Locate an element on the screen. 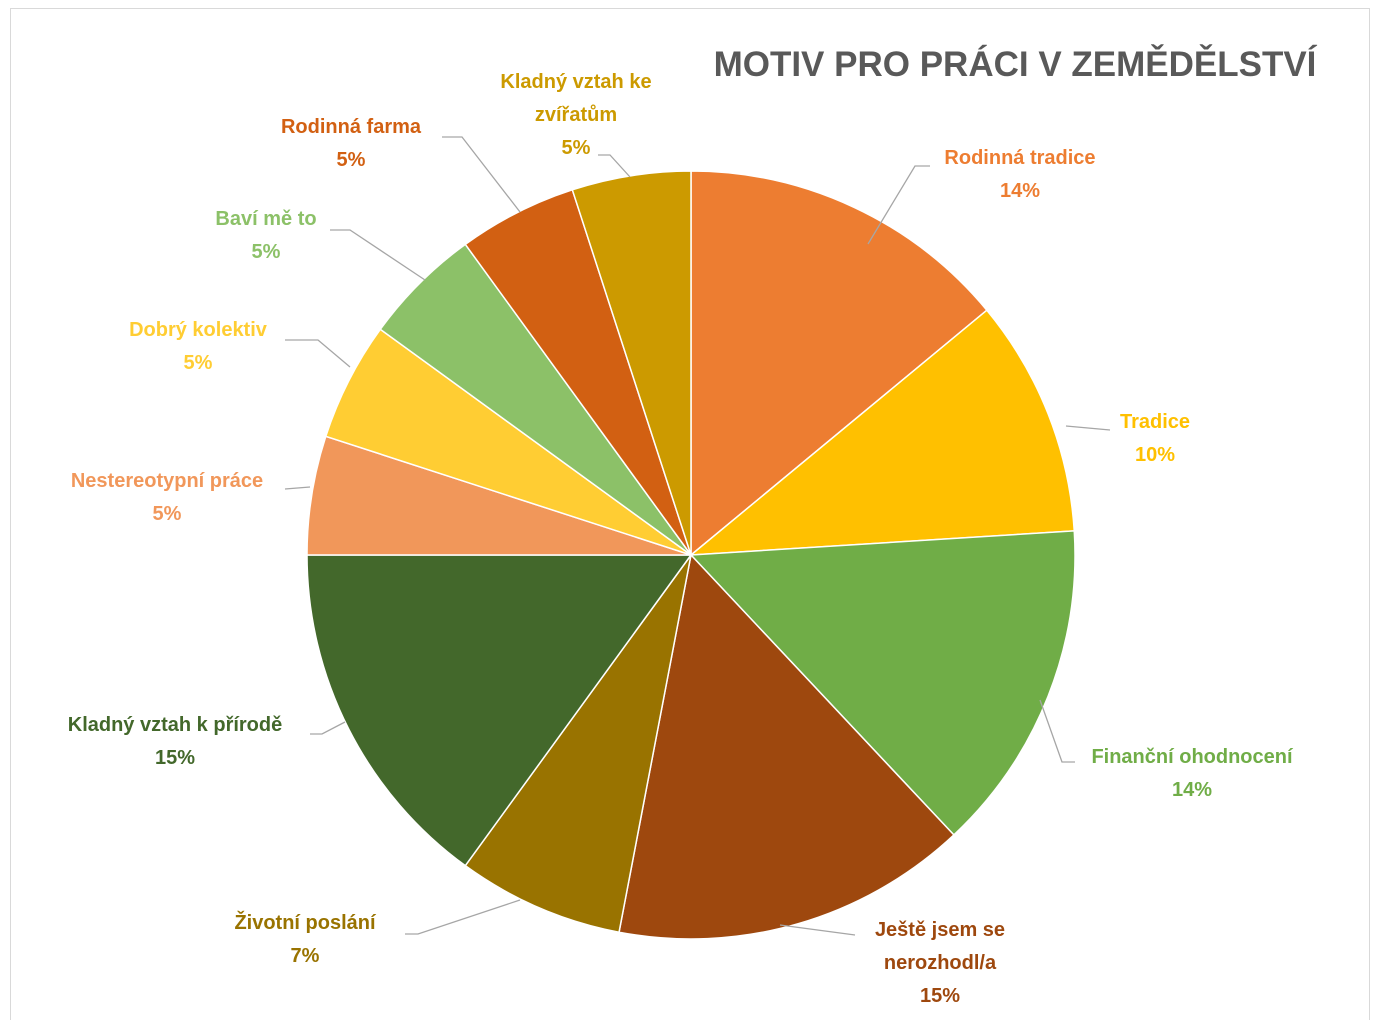 This screenshot has height=1020, width=1373. label-value: 7% is located at coordinates (305, 956).